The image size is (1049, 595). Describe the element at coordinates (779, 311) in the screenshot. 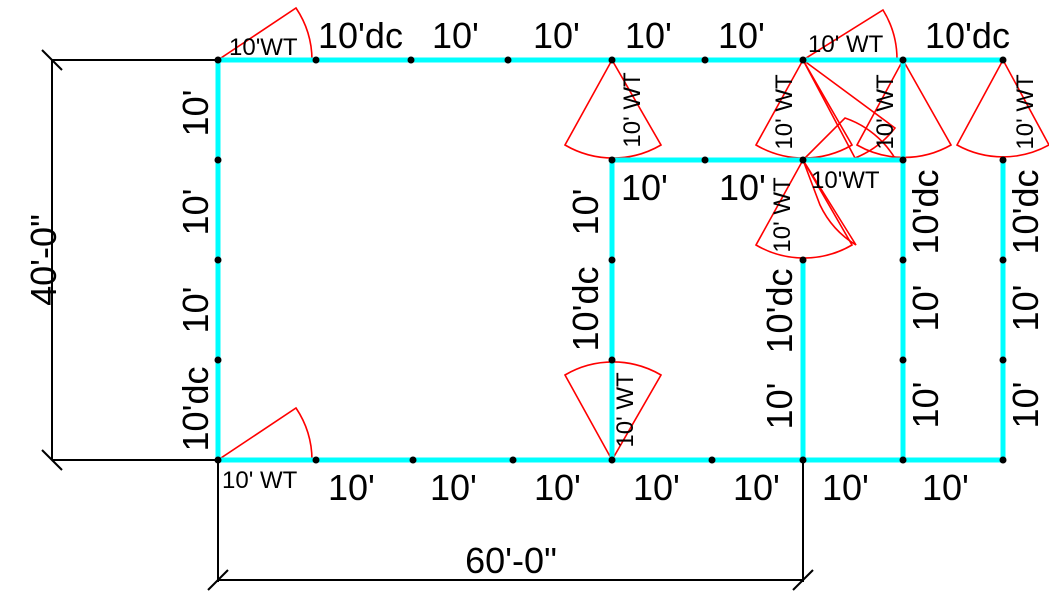

I see `right-label-dc: 10'dc` at that location.